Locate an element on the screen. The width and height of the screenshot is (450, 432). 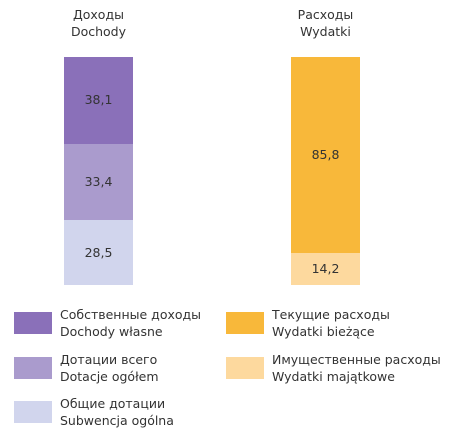
value-label: 33,4 is located at coordinates (98, 181).